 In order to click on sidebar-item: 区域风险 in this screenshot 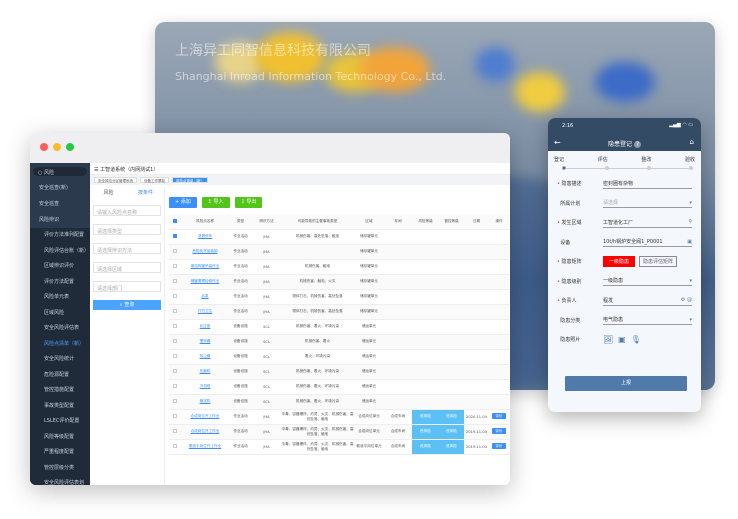, I will do `click(60, 313)`.